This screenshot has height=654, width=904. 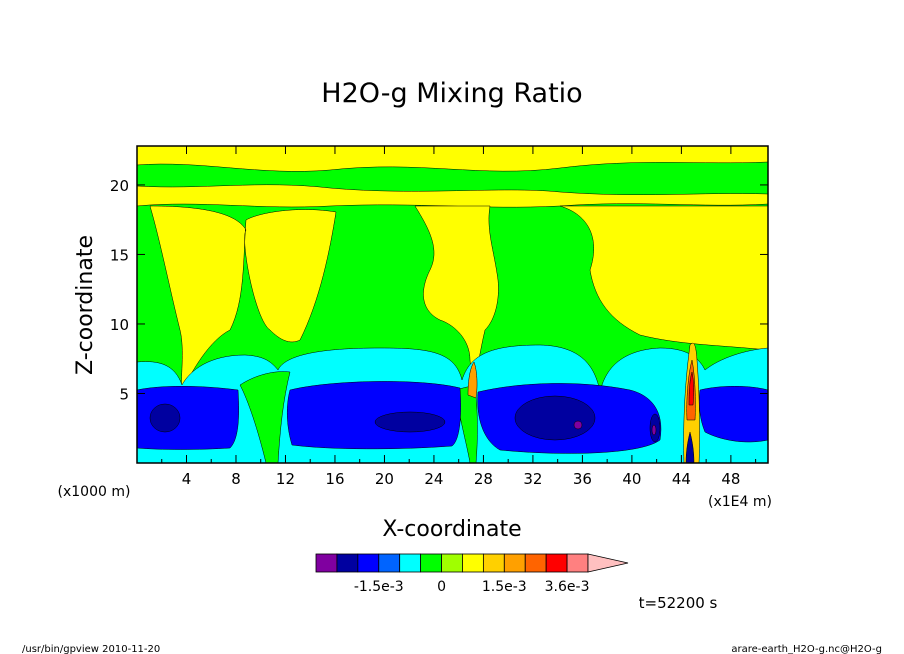 What do you see at coordinates (806, 649) in the screenshot?
I see `footer-right: arare-earth_H2O-g.nc@H2O-g` at bounding box center [806, 649].